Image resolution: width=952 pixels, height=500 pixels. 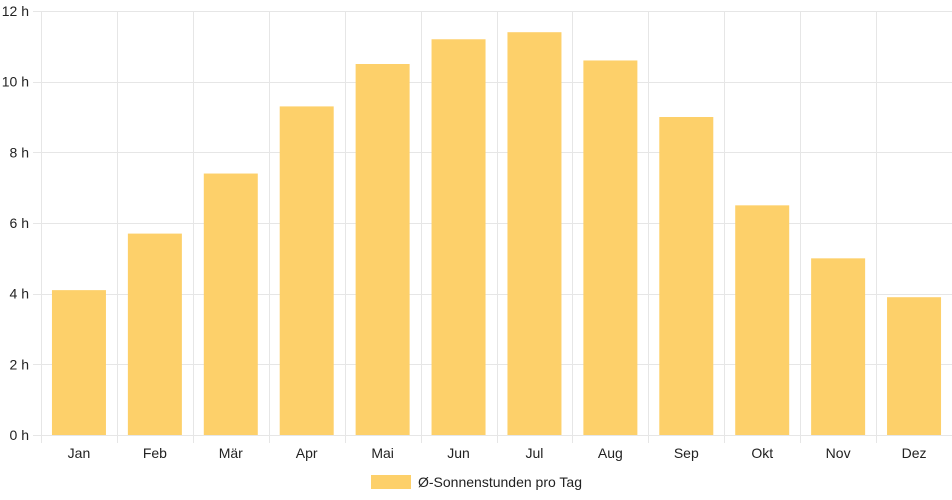 What do you see at coordinates (15, 11) in the screenshot?
I see `y-tick-label: 12 h` at bounding box center [15, 11].